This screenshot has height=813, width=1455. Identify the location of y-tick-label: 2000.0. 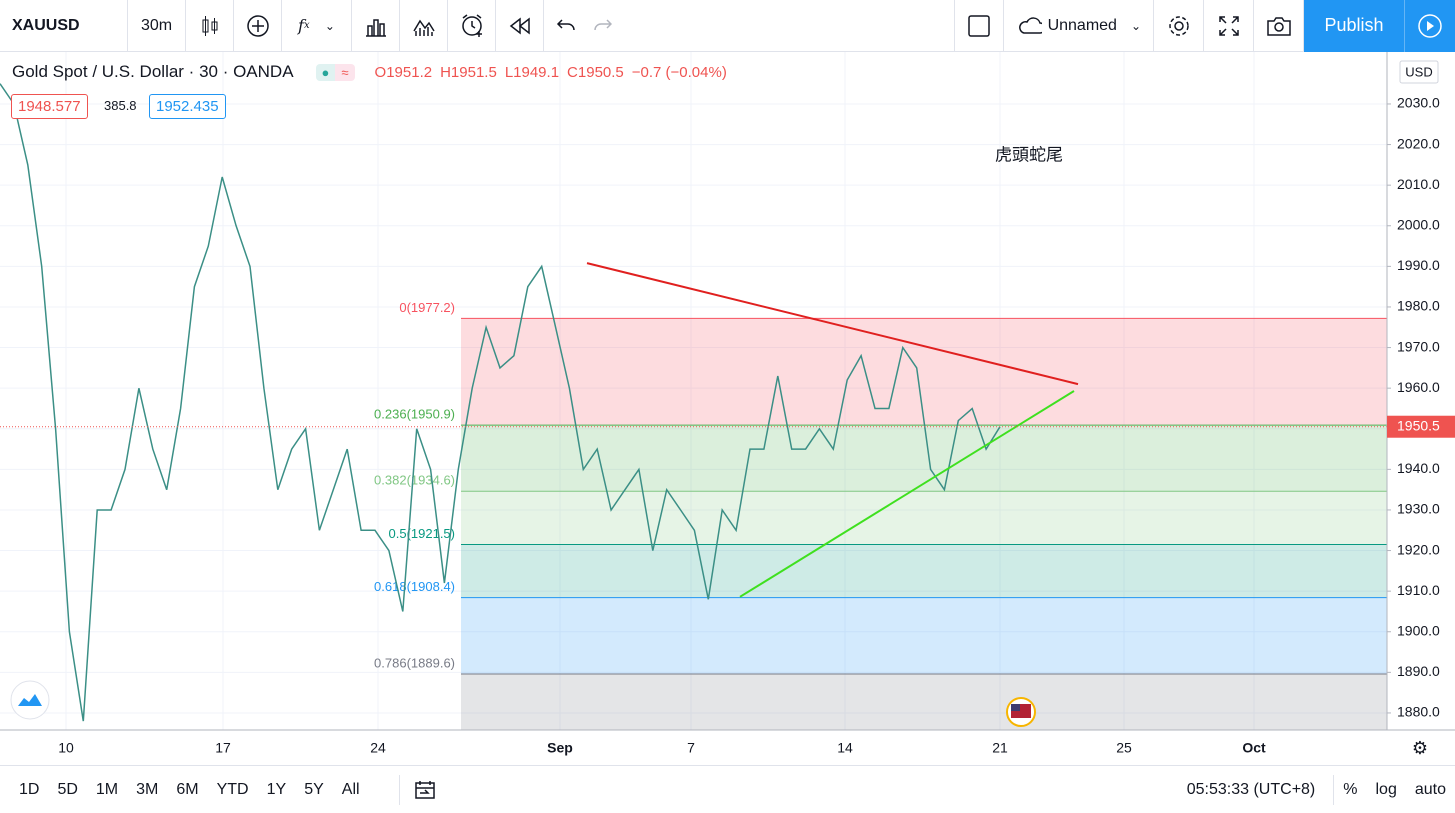
(1418, 224).